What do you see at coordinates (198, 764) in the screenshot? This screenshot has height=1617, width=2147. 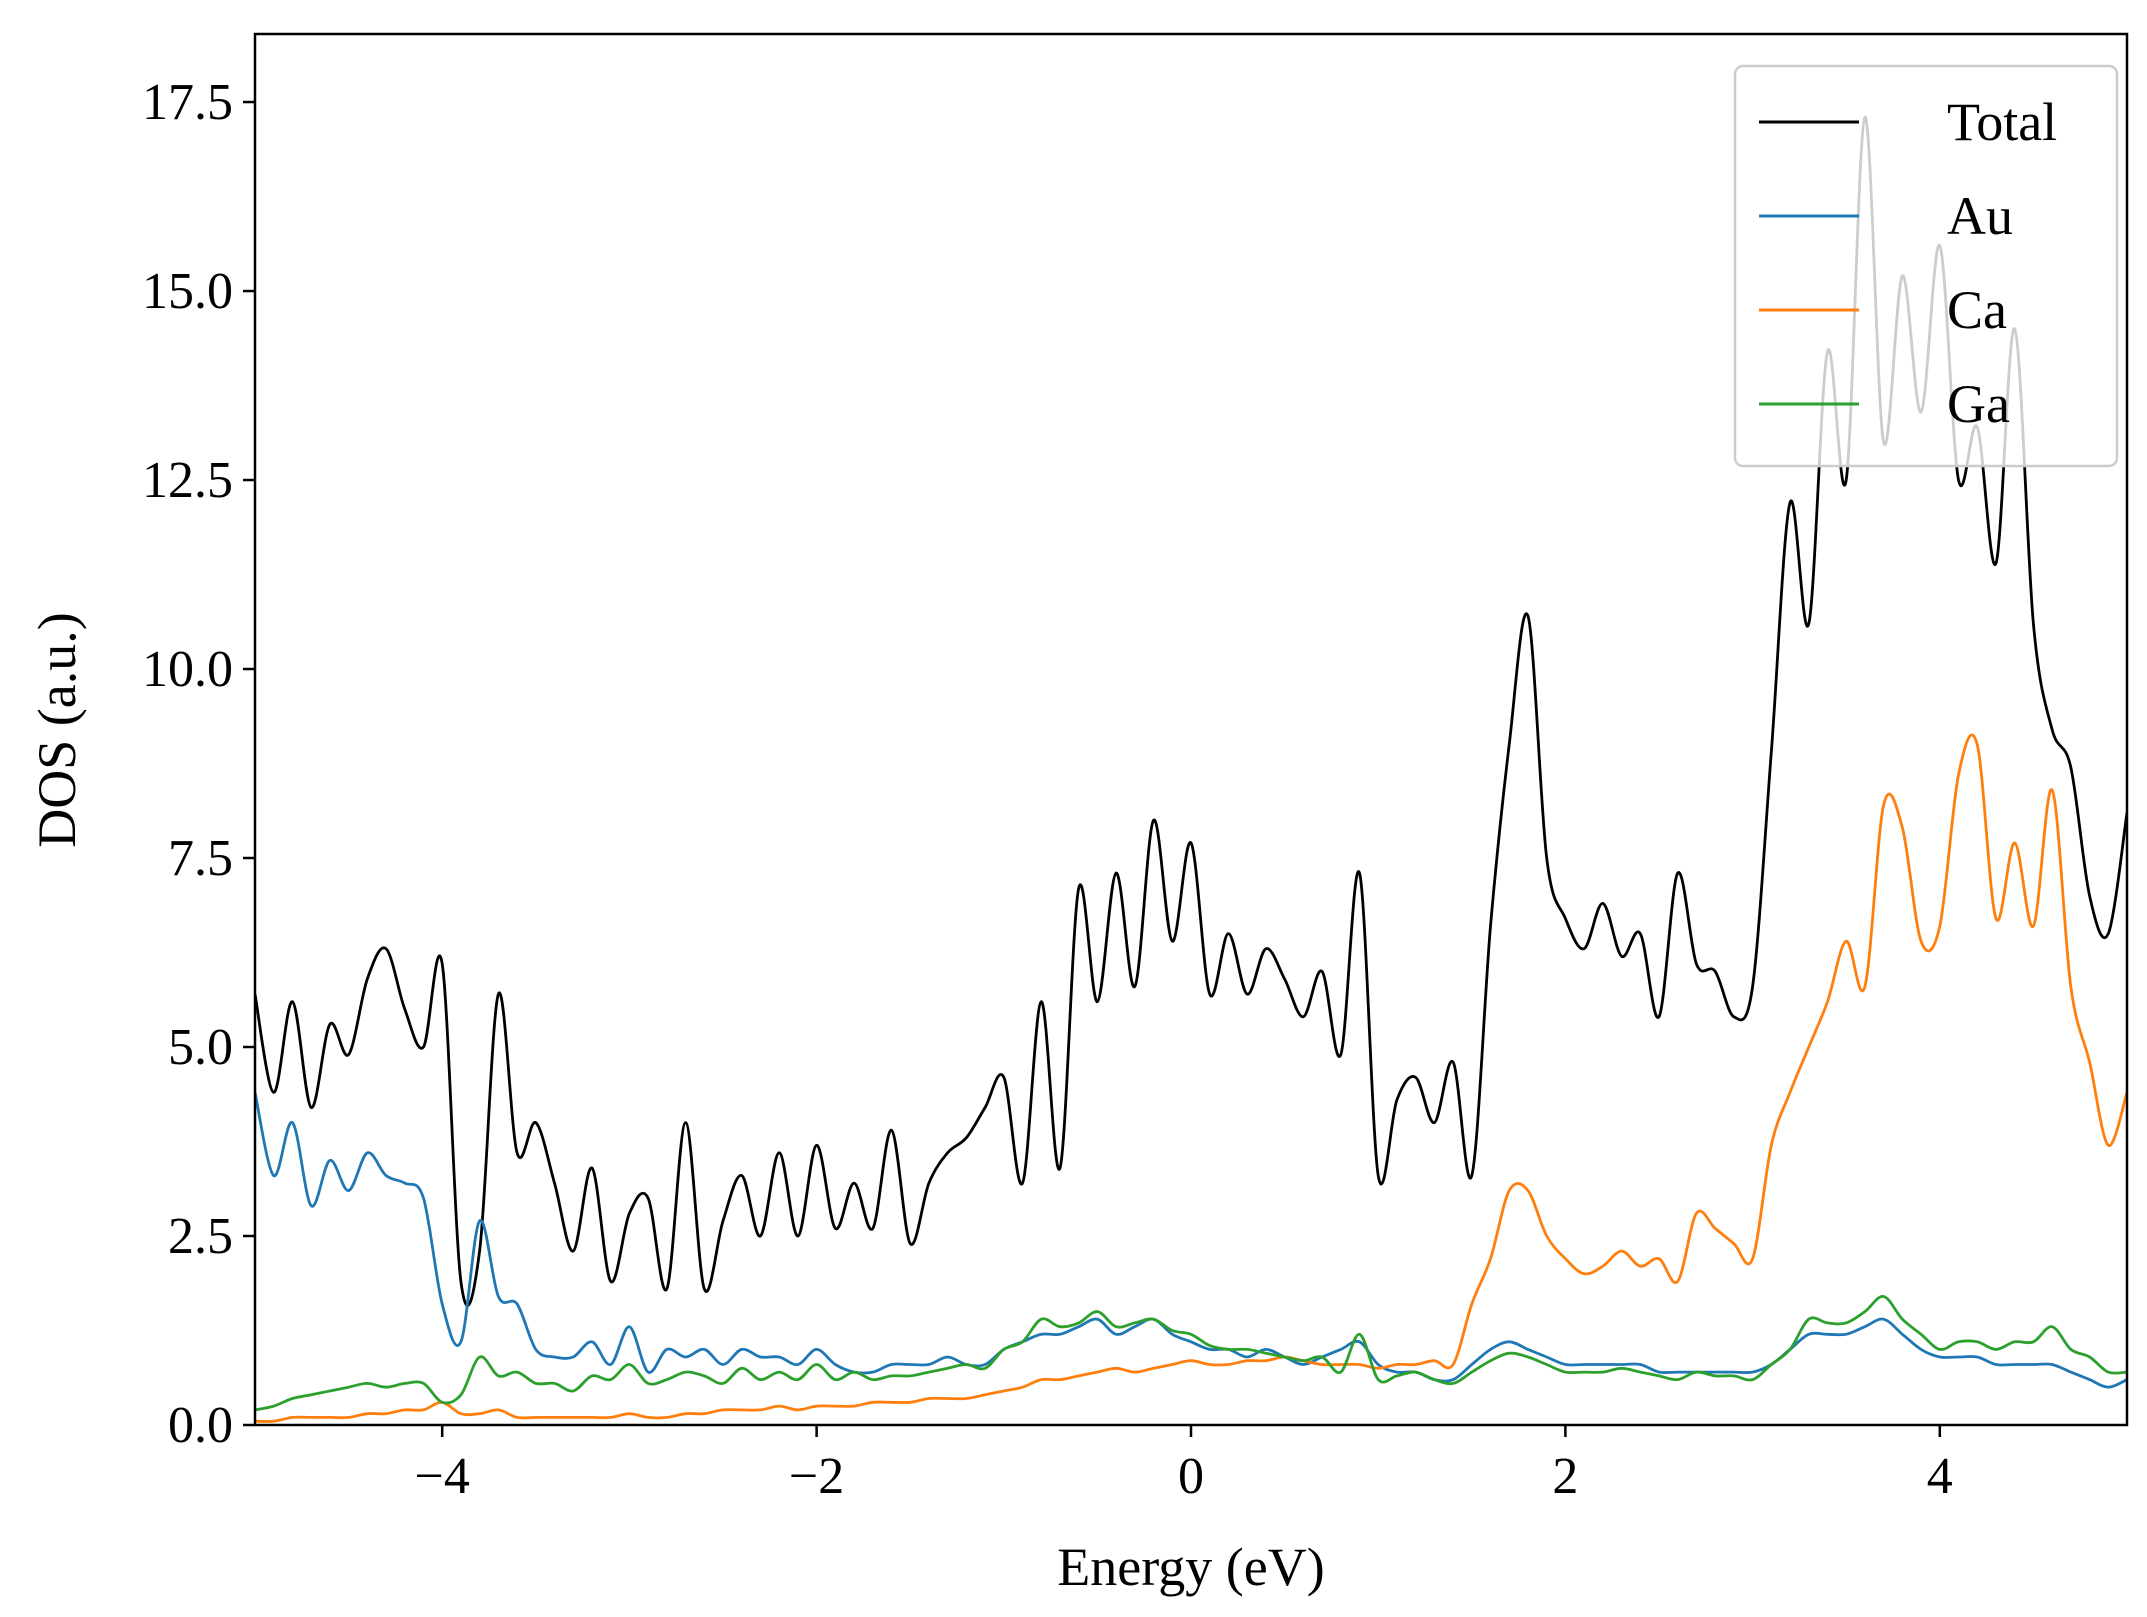 I see `y-axis-ticks: 0.0 2.5 5.0 7.5 10.0 12.5 15.0 17.5` at bounding box center [198, 764].